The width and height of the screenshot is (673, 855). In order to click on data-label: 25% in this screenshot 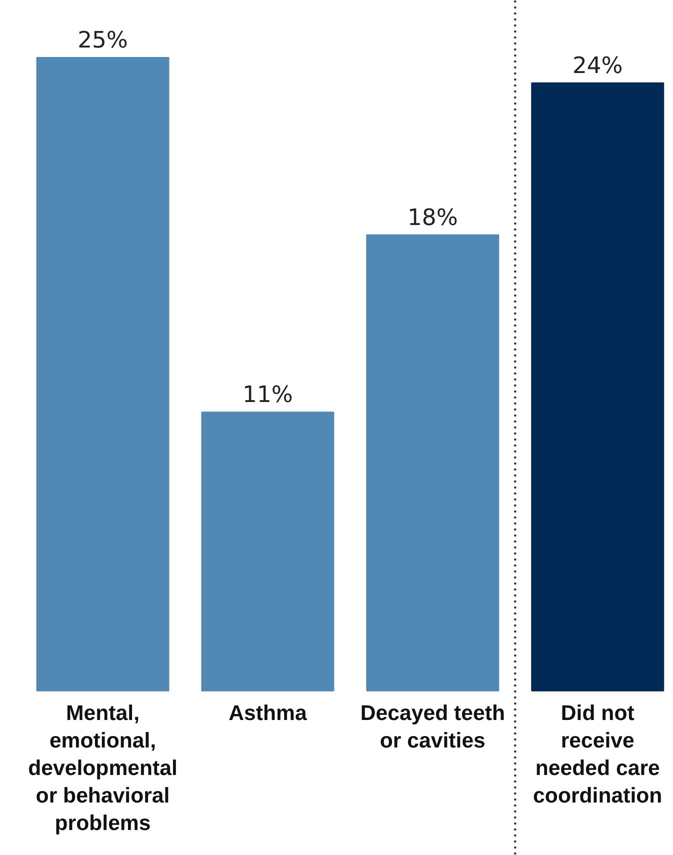, I will do `click(103, 41)`.